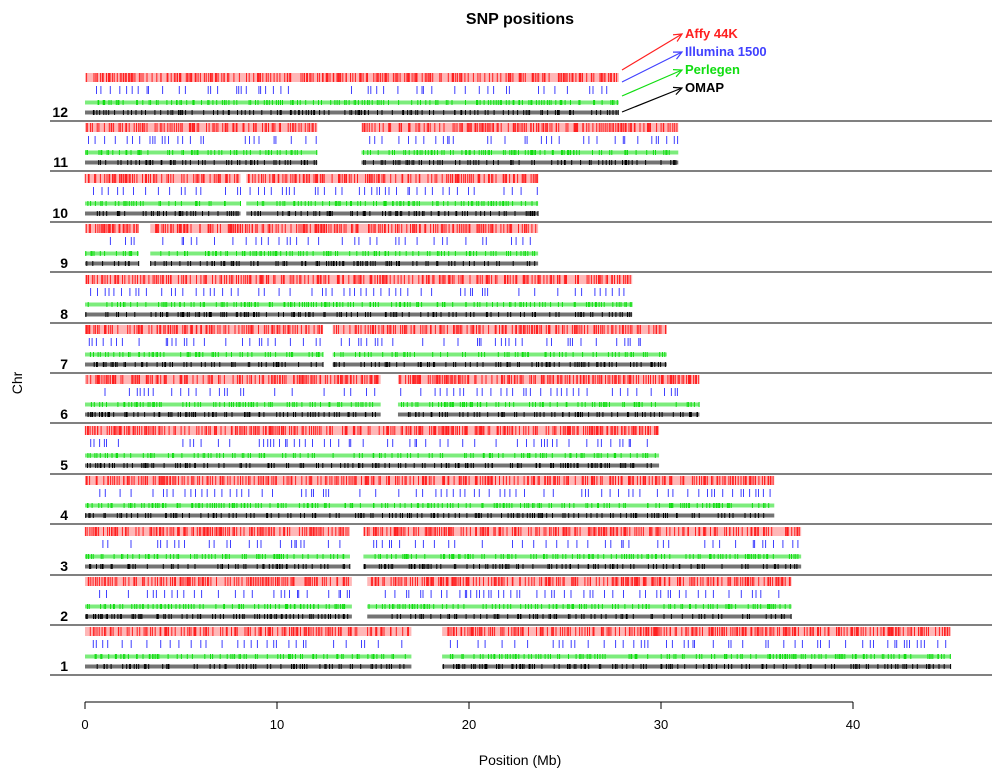  I want to click on legend-entry: Illumina 1500, so click(726, 51).